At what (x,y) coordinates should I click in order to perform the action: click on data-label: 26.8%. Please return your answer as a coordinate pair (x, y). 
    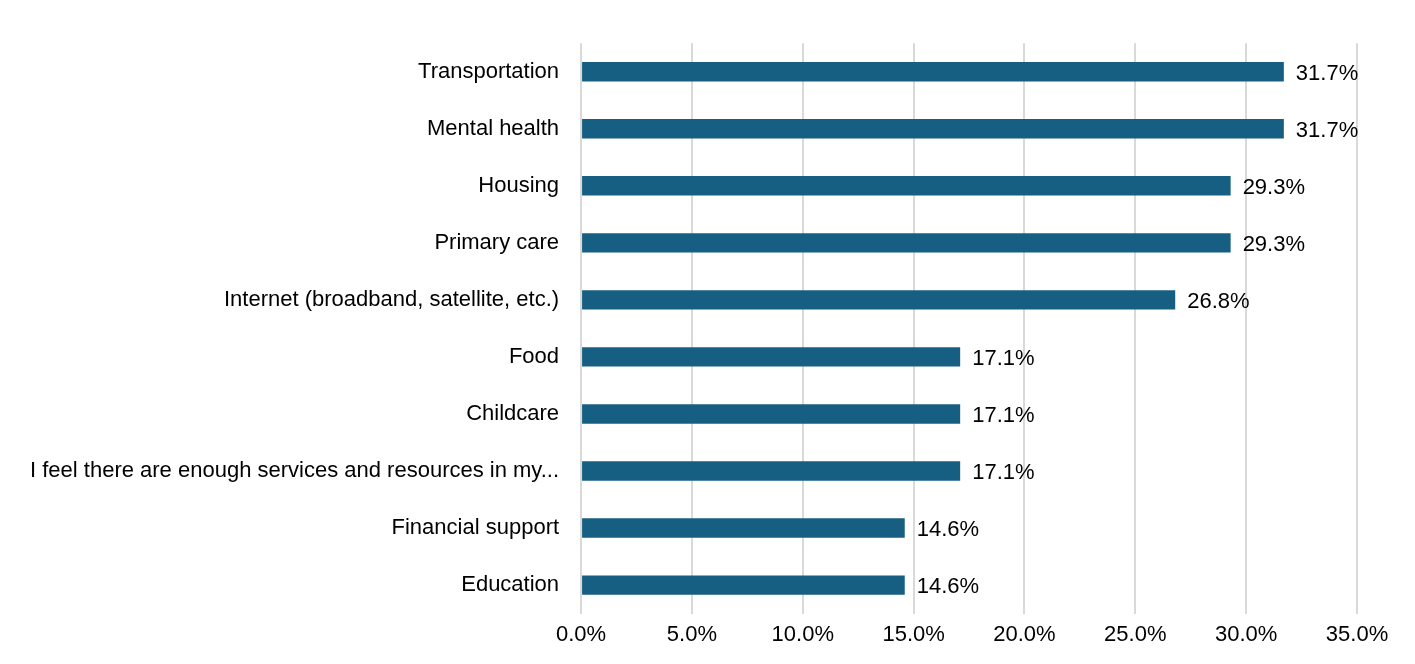
    Looking at the image, I should click on (1218, 300).